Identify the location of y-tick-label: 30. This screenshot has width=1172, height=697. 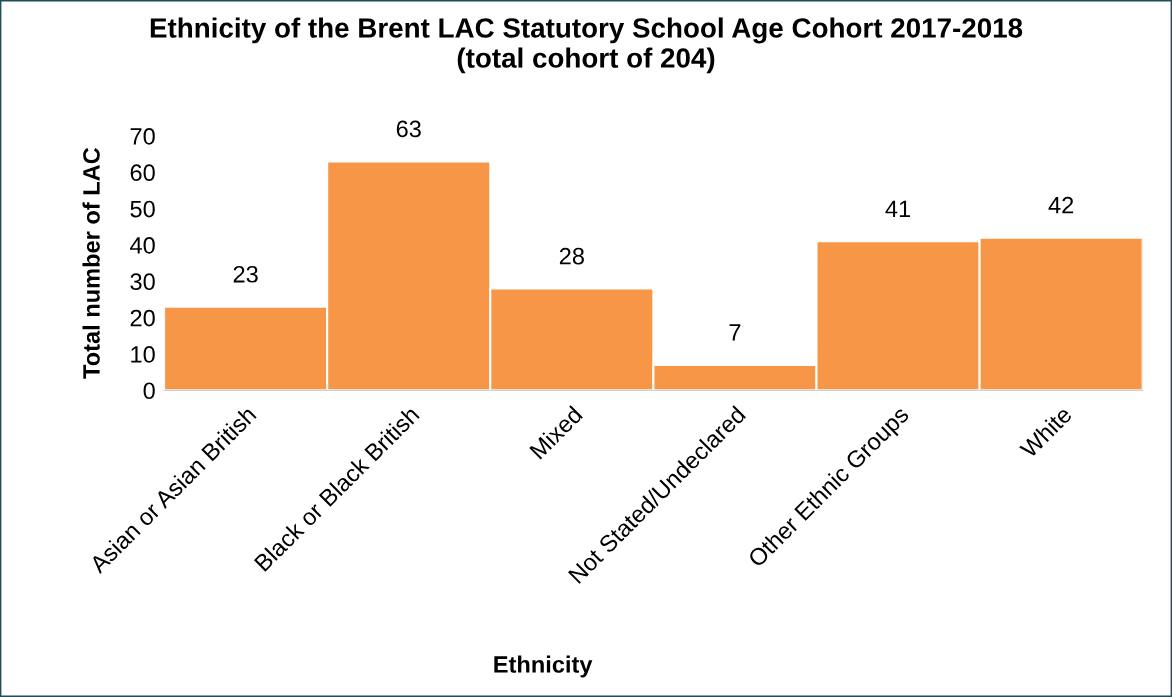
(142, 282).